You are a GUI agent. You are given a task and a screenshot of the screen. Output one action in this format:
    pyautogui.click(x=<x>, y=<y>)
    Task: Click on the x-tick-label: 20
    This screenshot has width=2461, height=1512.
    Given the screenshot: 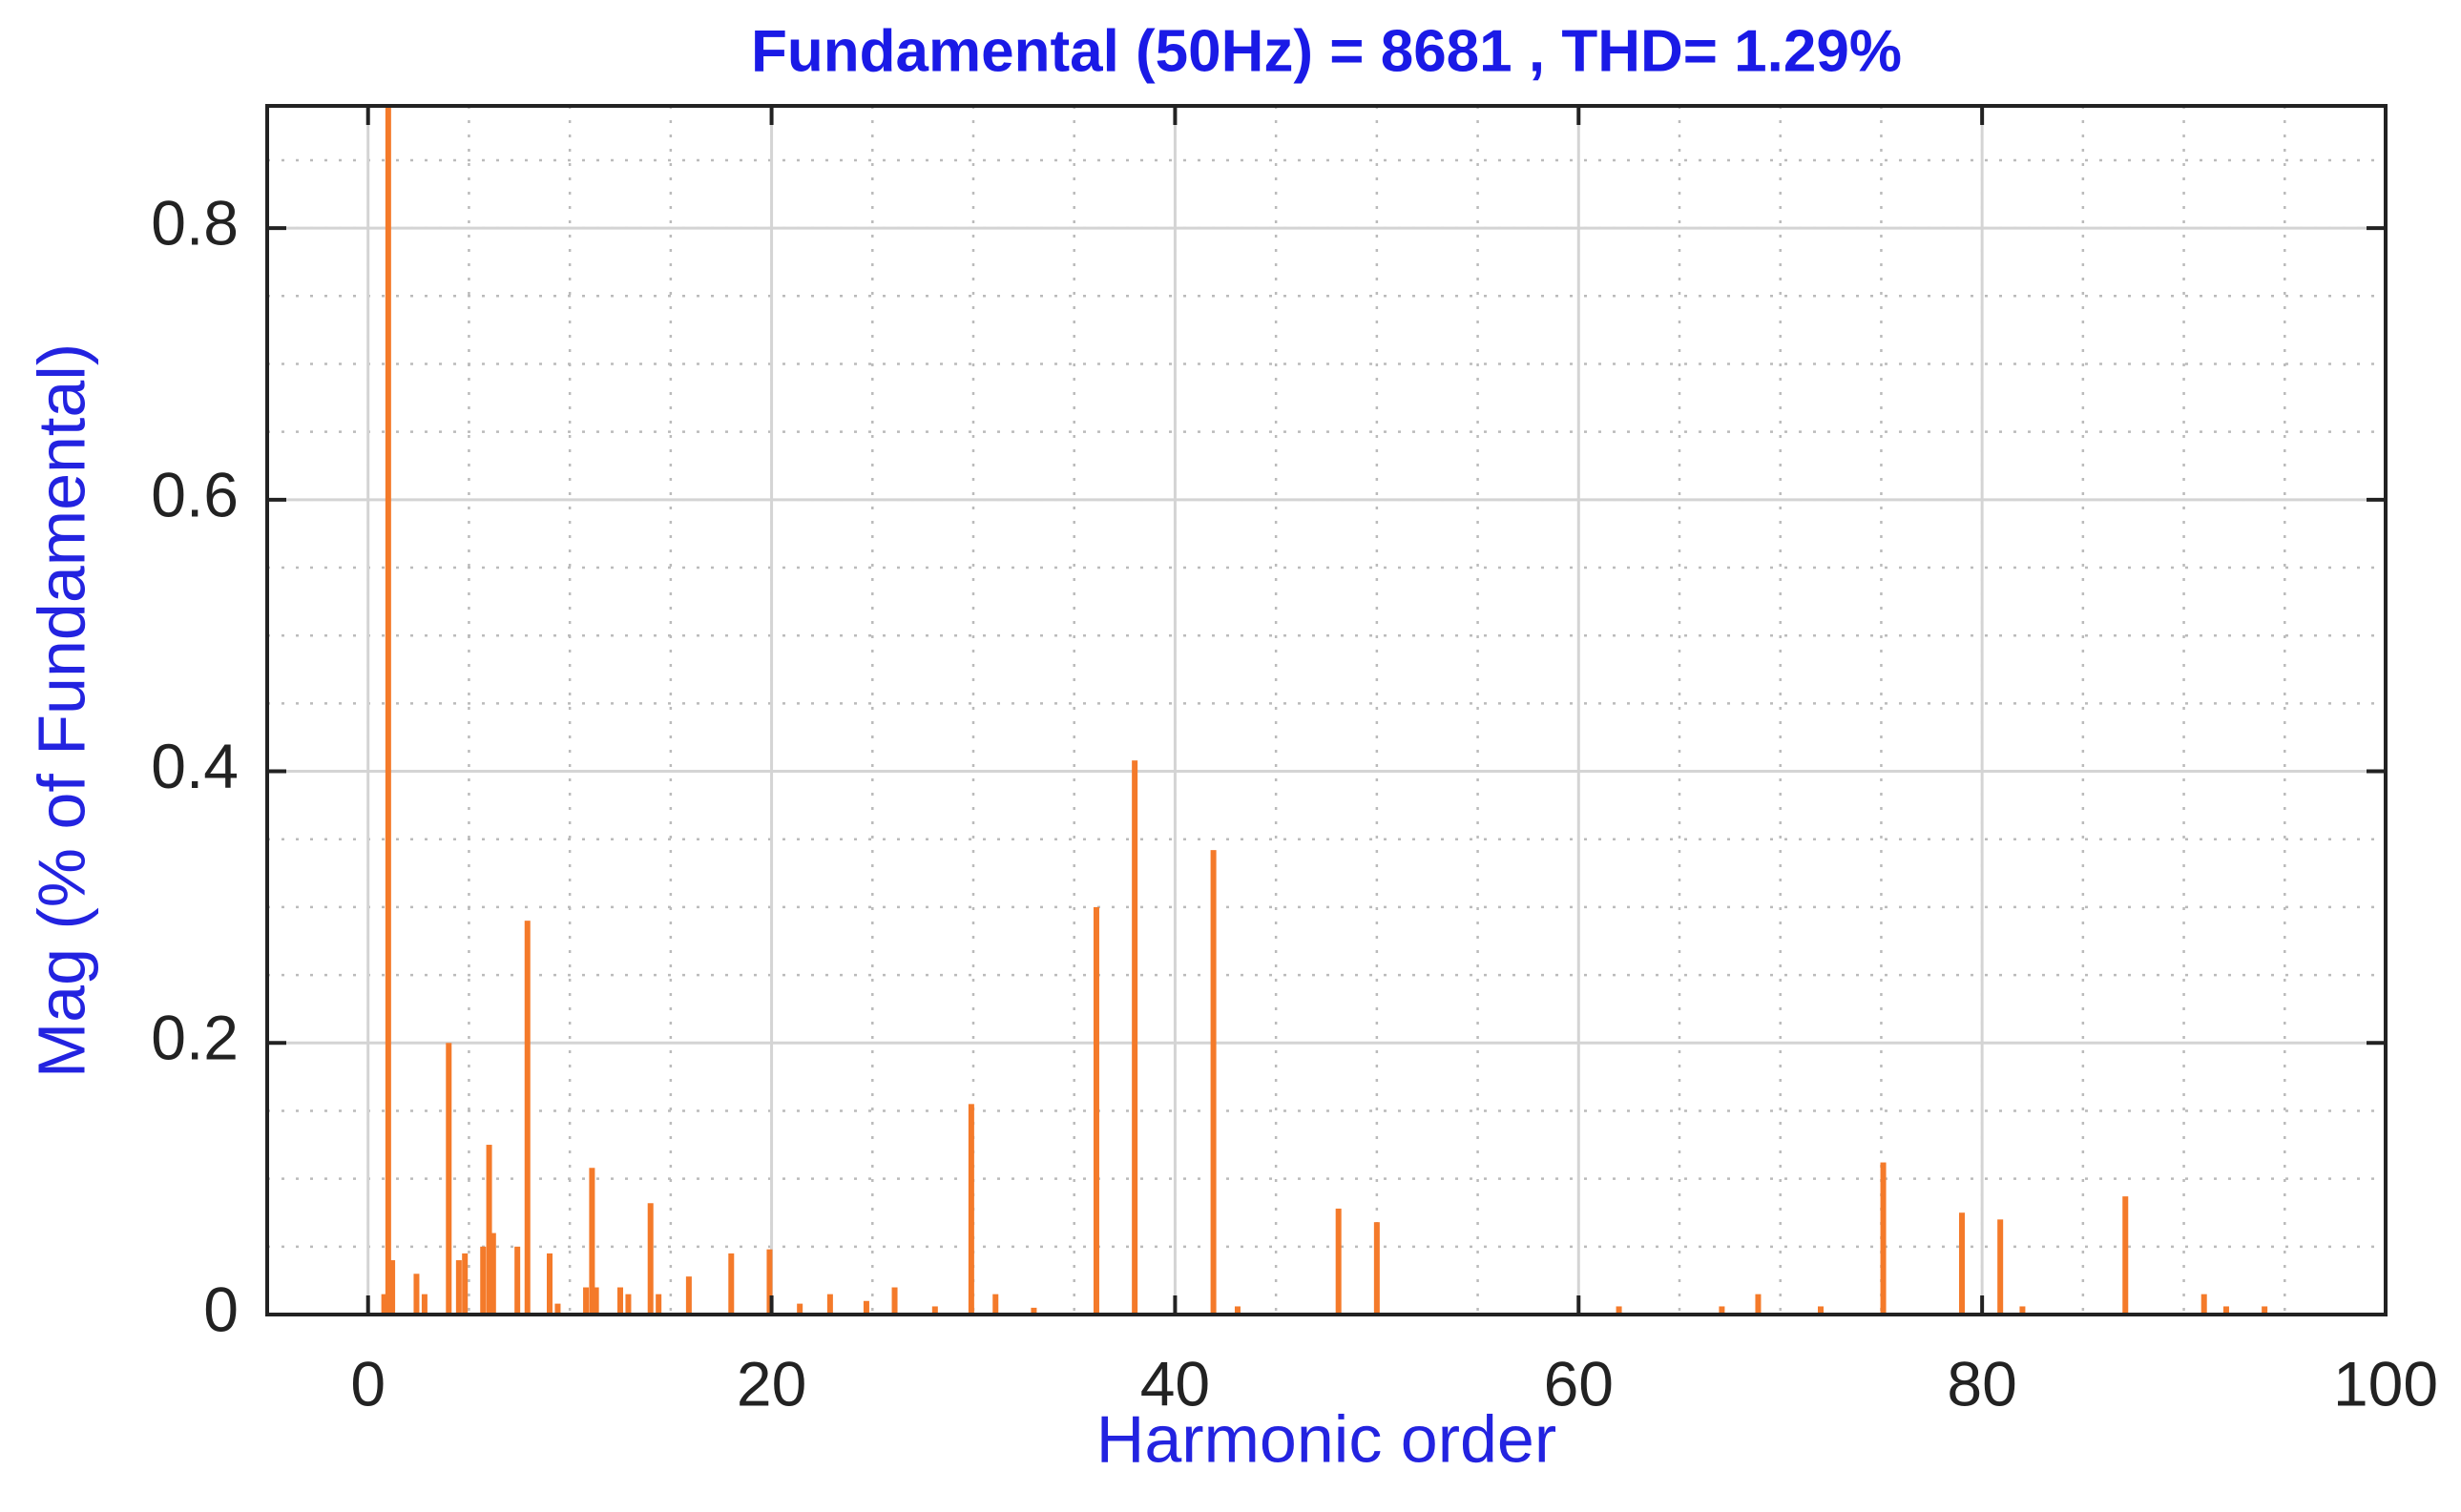 What is the action you would take?
    pyautogui.click(x=771, y=1383)
    